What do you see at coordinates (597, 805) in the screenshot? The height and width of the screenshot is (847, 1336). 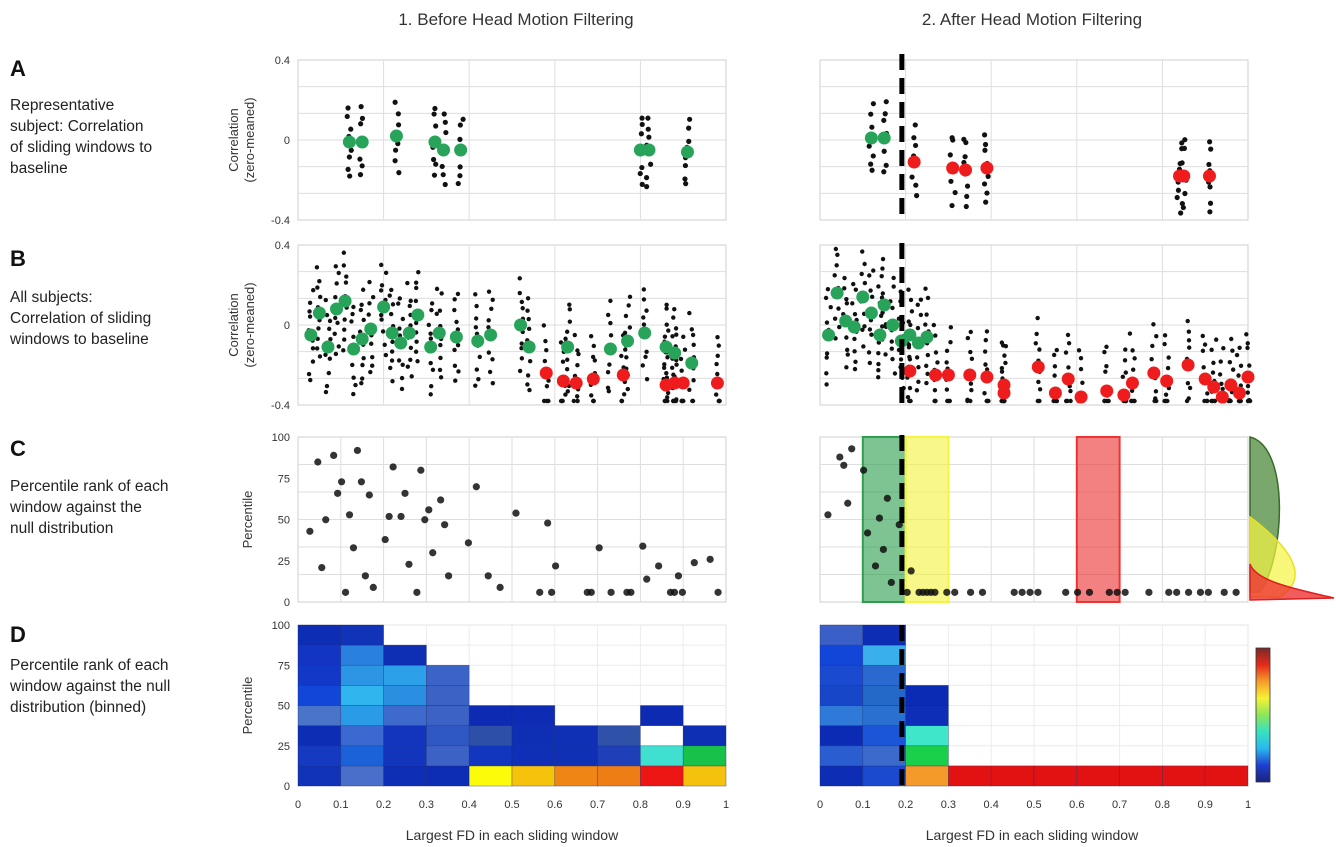 I see `x-tick-label: 0.7` at bounding box center [597, 805].